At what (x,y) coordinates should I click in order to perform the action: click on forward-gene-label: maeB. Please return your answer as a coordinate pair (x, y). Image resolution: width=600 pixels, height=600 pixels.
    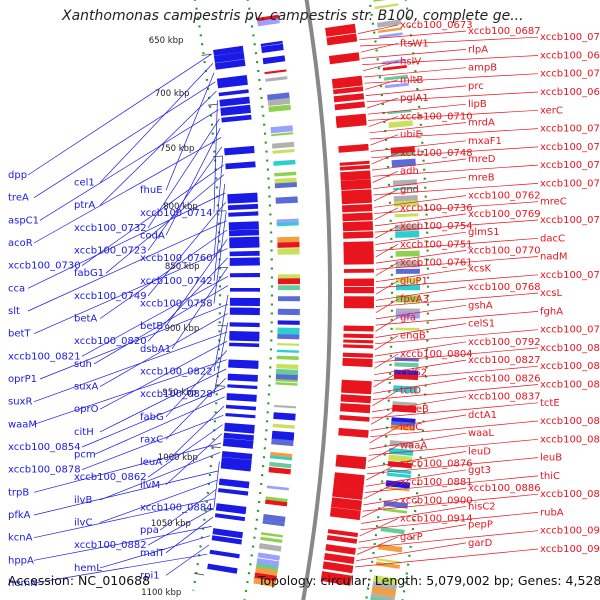
    Looking at the image, I should click on (414, 409).